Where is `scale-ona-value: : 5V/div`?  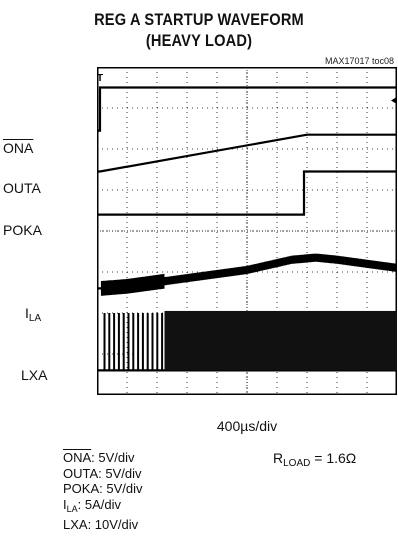 scale-ona-value: : 5V/div is located at coordinates (113, 457).